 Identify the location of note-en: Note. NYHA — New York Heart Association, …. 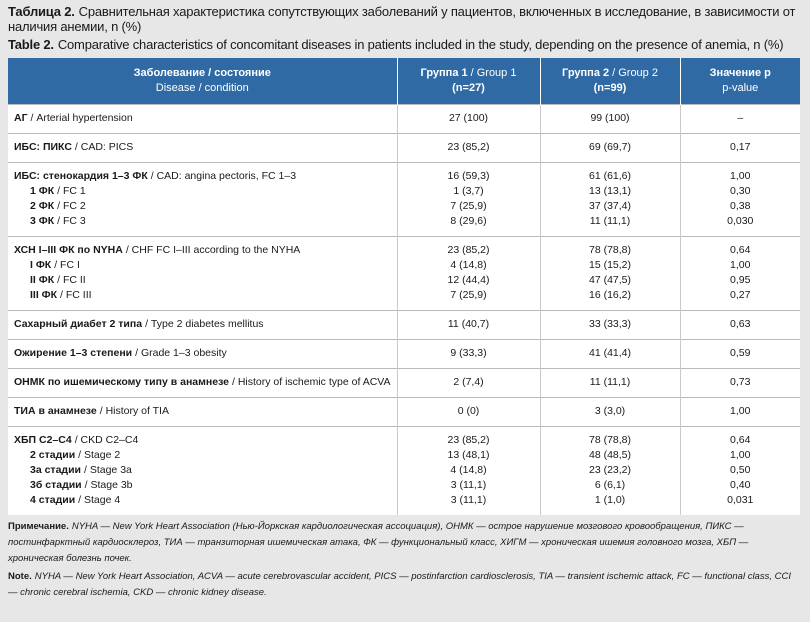
(405, 585).